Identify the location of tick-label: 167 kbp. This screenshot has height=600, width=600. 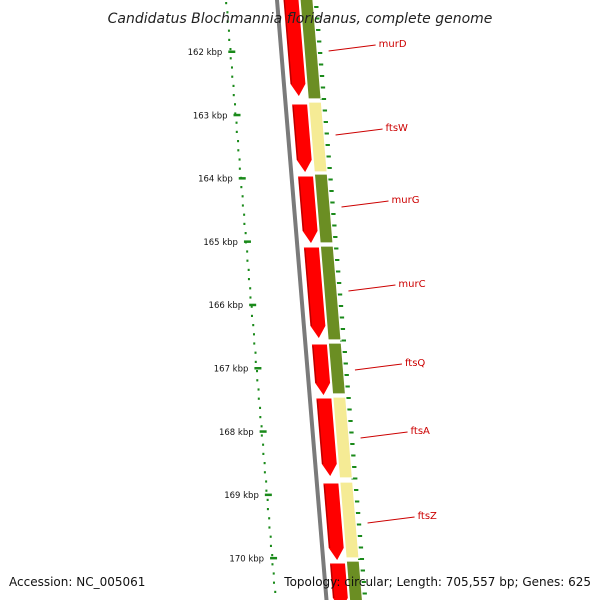
(231, 370).